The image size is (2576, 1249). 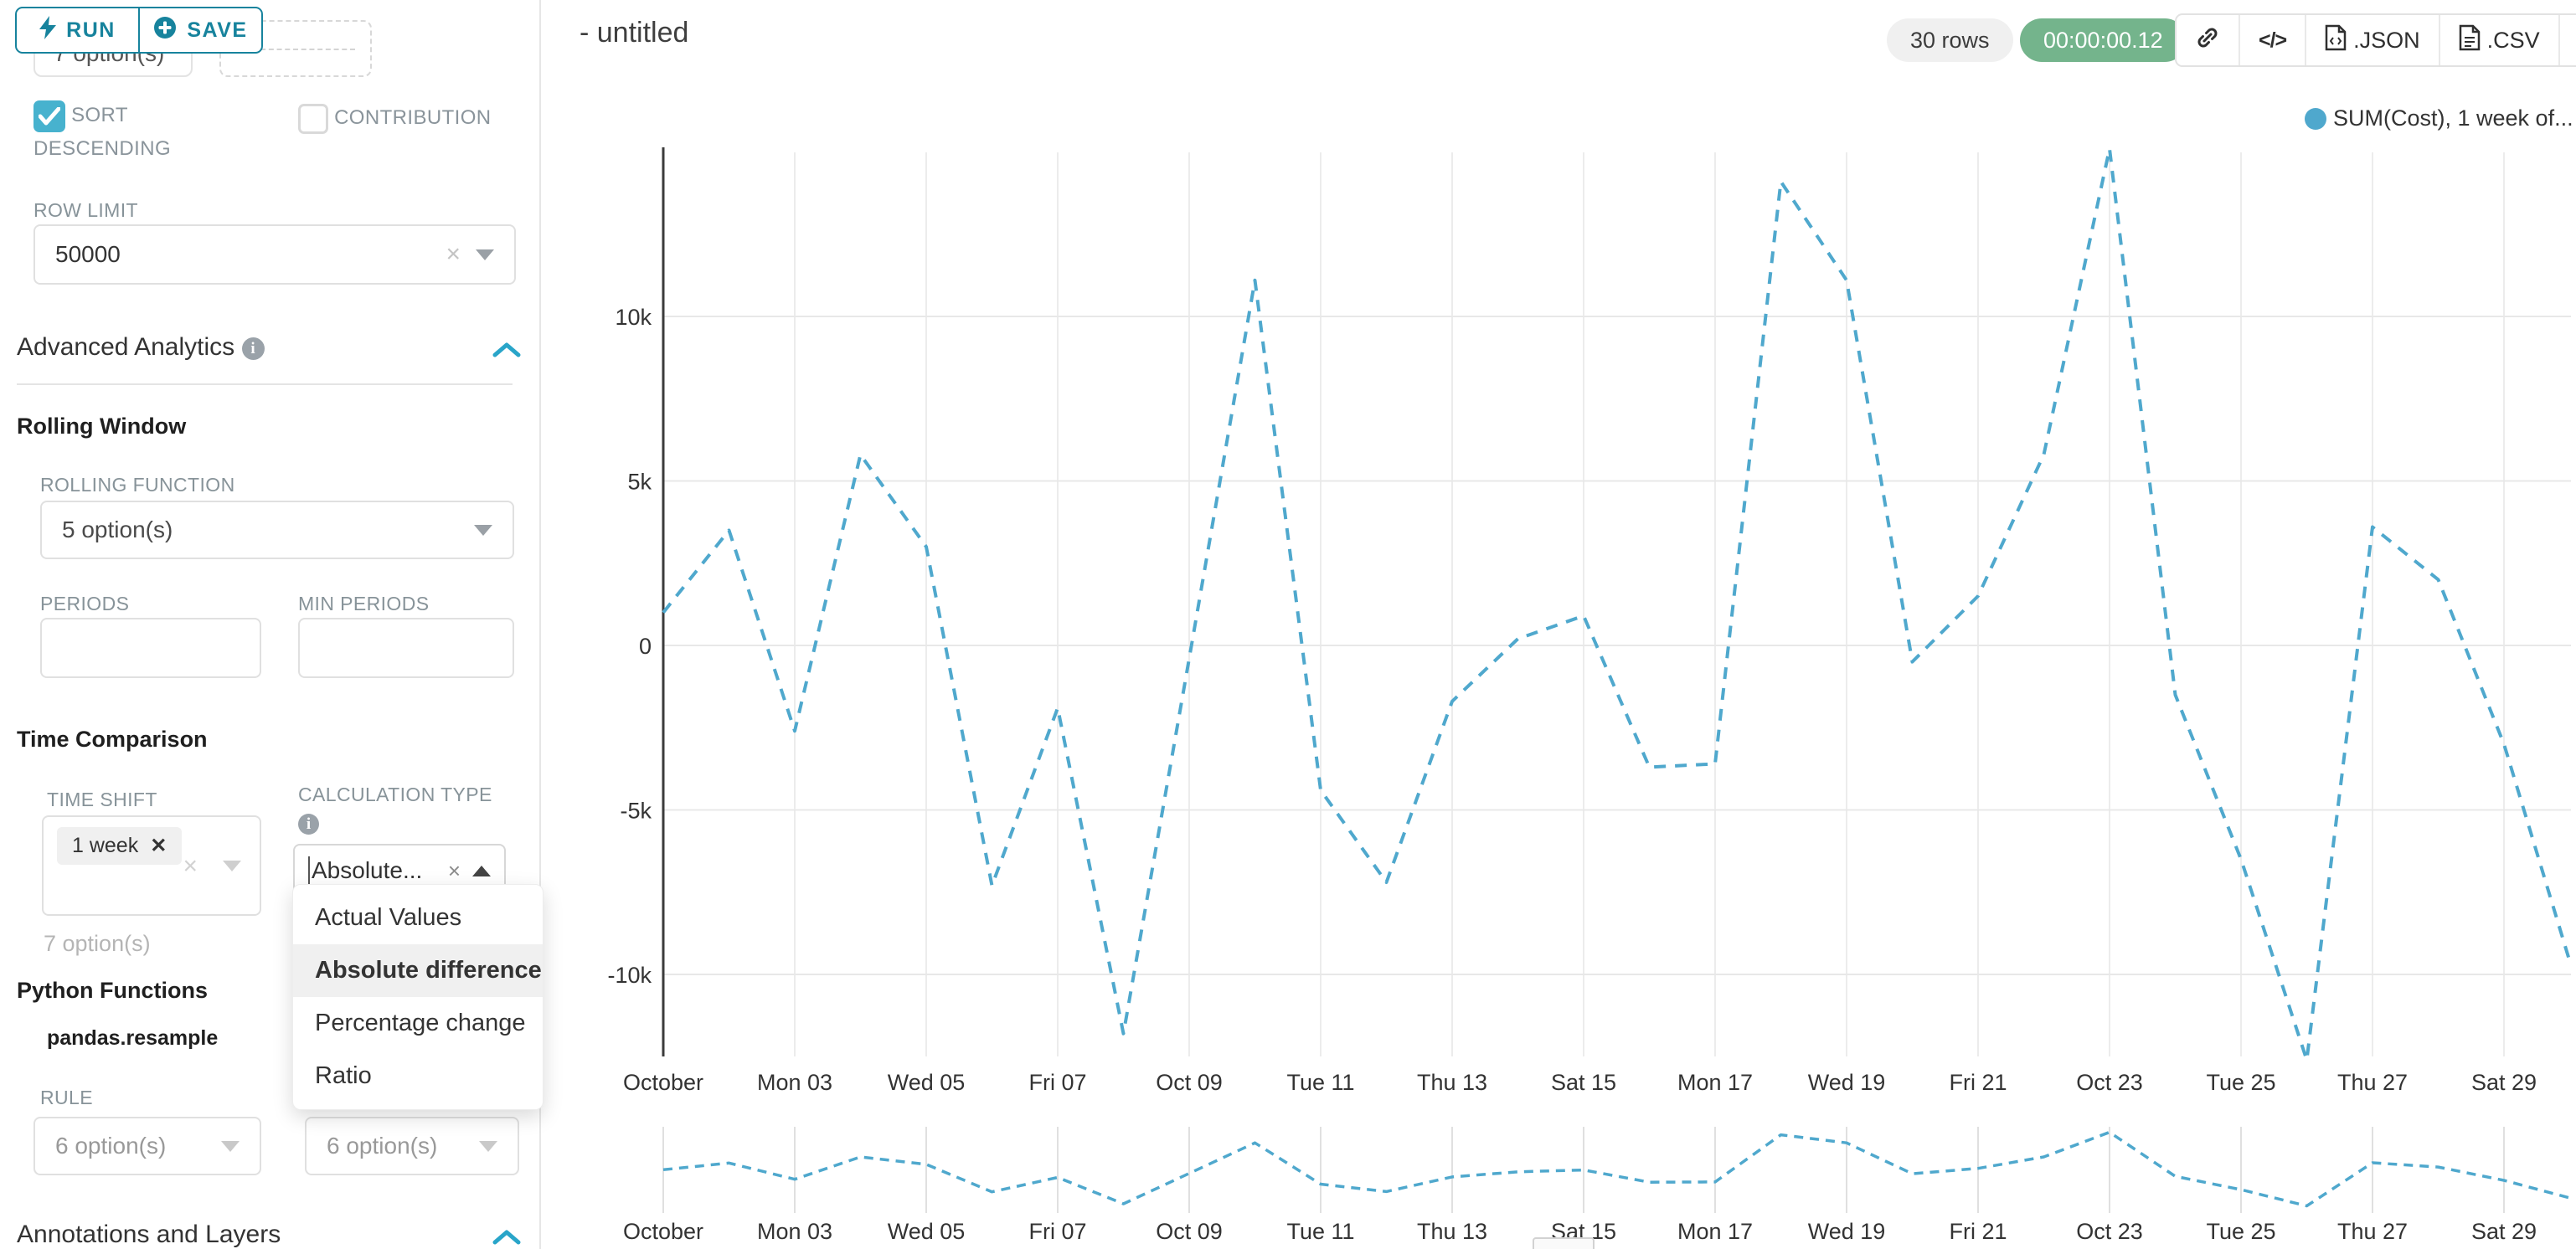 I want to click on lightning-bolt-icon, so click(x=48, y=30).